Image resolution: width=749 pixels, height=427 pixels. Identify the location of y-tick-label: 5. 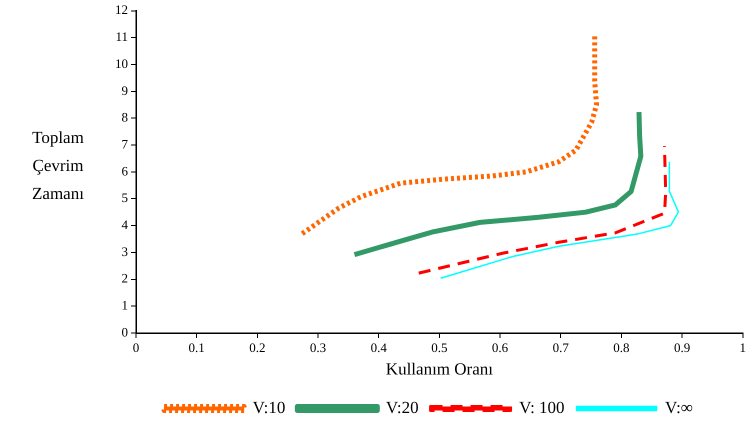
(125, 198).